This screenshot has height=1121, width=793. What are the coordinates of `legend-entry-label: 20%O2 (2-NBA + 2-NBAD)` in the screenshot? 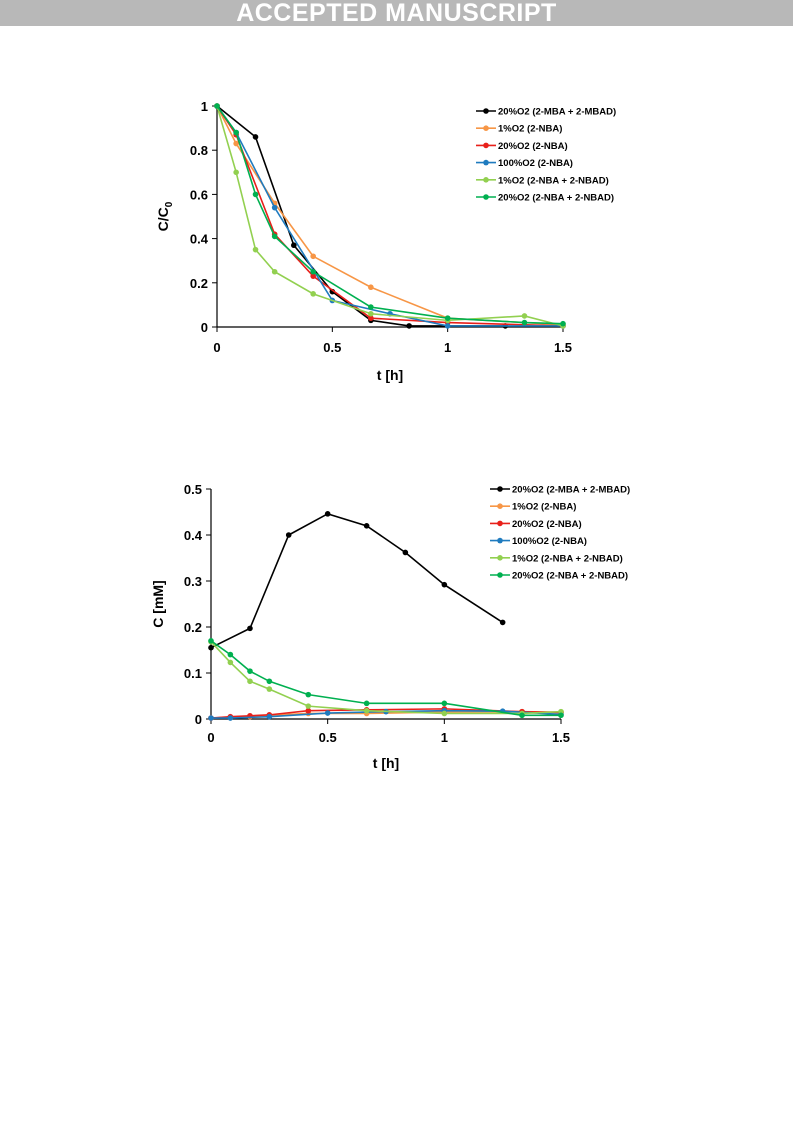 It's located at (570, 576).